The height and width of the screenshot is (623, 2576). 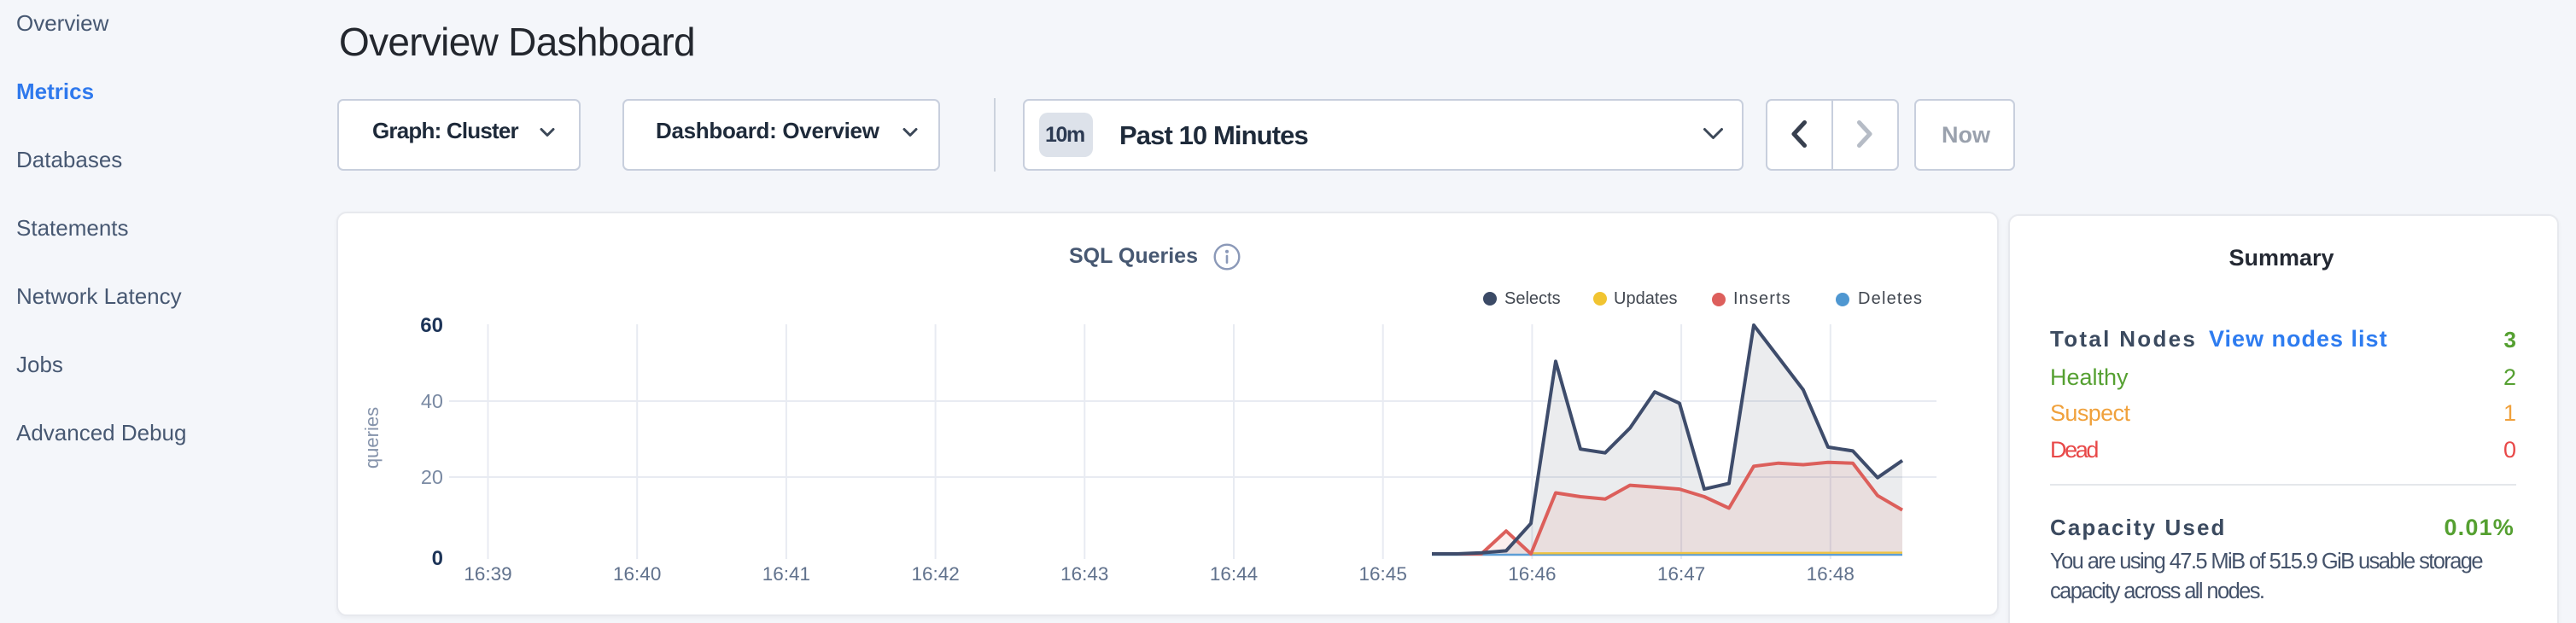 What do you see at coordinates (637, 574) in the screenshot?
I see `svg-text: 16:40` at bounding box center [637, 574].